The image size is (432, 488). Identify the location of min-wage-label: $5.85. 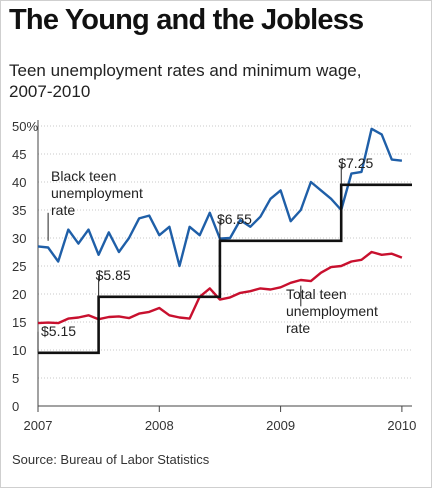
(113, 275).